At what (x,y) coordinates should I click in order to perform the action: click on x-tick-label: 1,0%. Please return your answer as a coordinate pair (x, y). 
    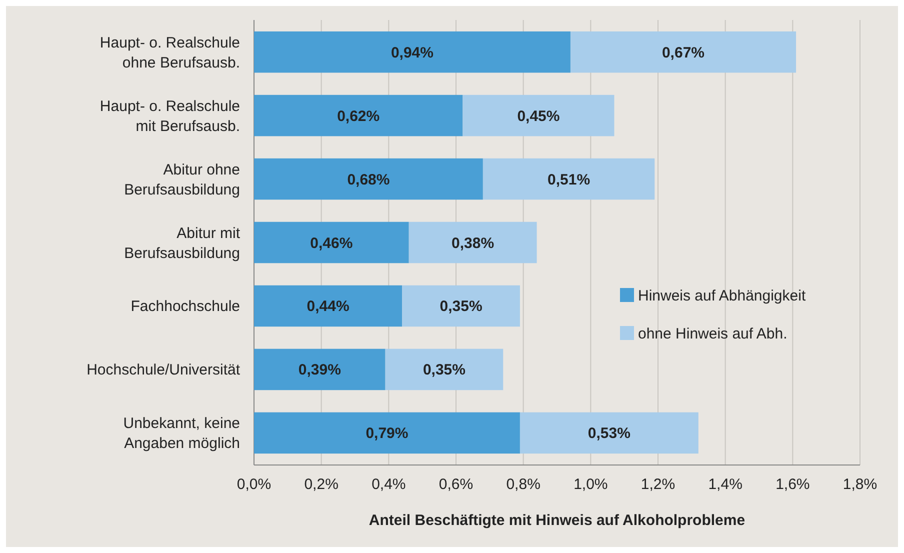
    Looking at the image, I should click on (591, 484).